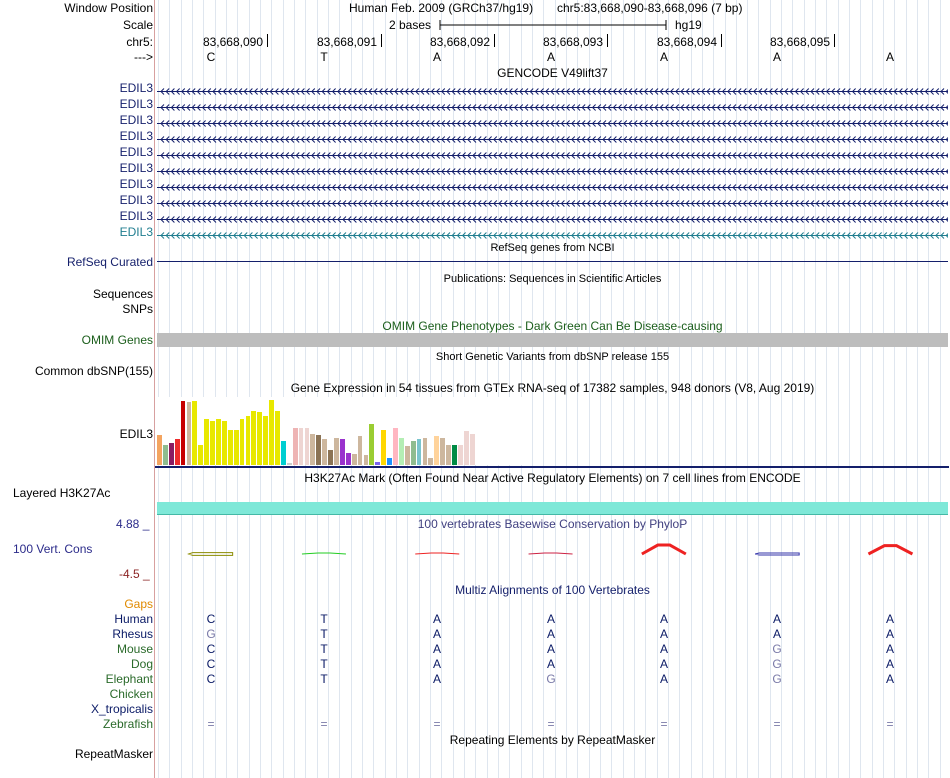  I want to click on multiz-species-label: Dog, so click(141, 664).